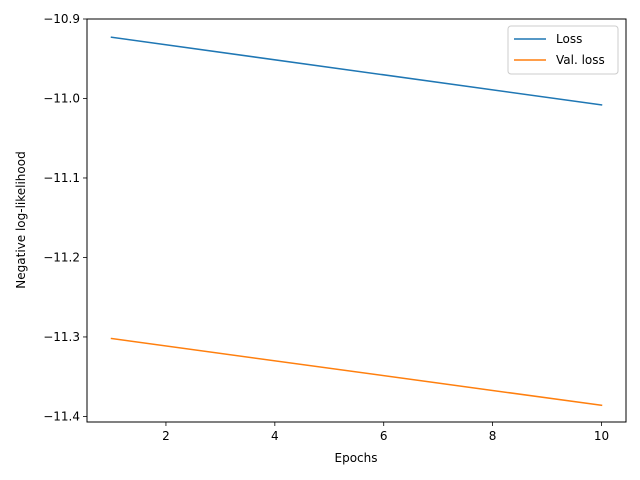 The width and height of the screenshot is (640, 480). What do you see at coordinates (569, 39) in the screenshot?
I see `legend-label-loss: Loss` at bounding box center [569, 39].